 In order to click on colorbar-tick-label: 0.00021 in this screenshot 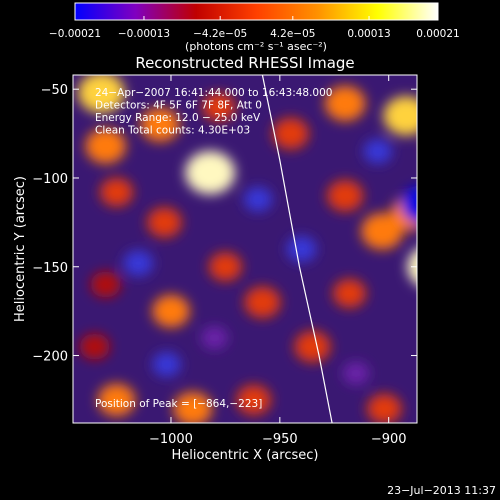, I will do `click(437, 34)`.